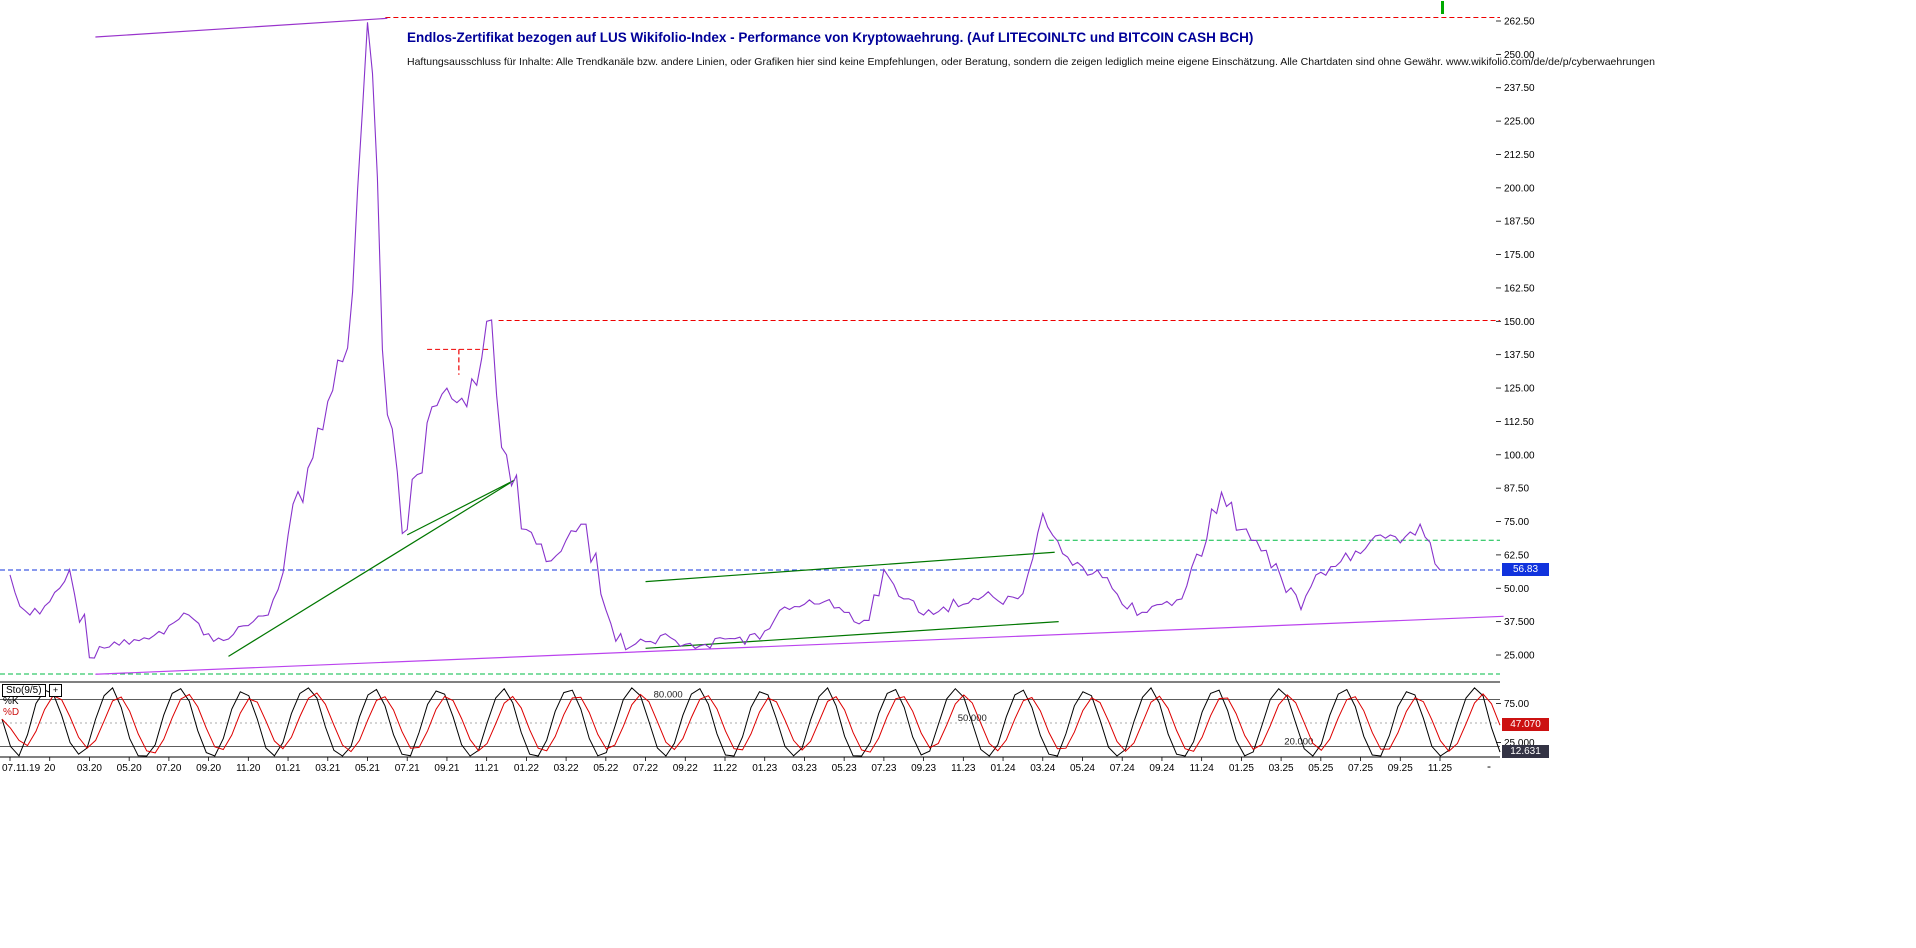 The width and height of the screenshot is (1916, 948). What do you see at coordinates (1519, 355) in the screenshot?
I see `y-axis-label: 137.50` at bounding box center [1519, 355].